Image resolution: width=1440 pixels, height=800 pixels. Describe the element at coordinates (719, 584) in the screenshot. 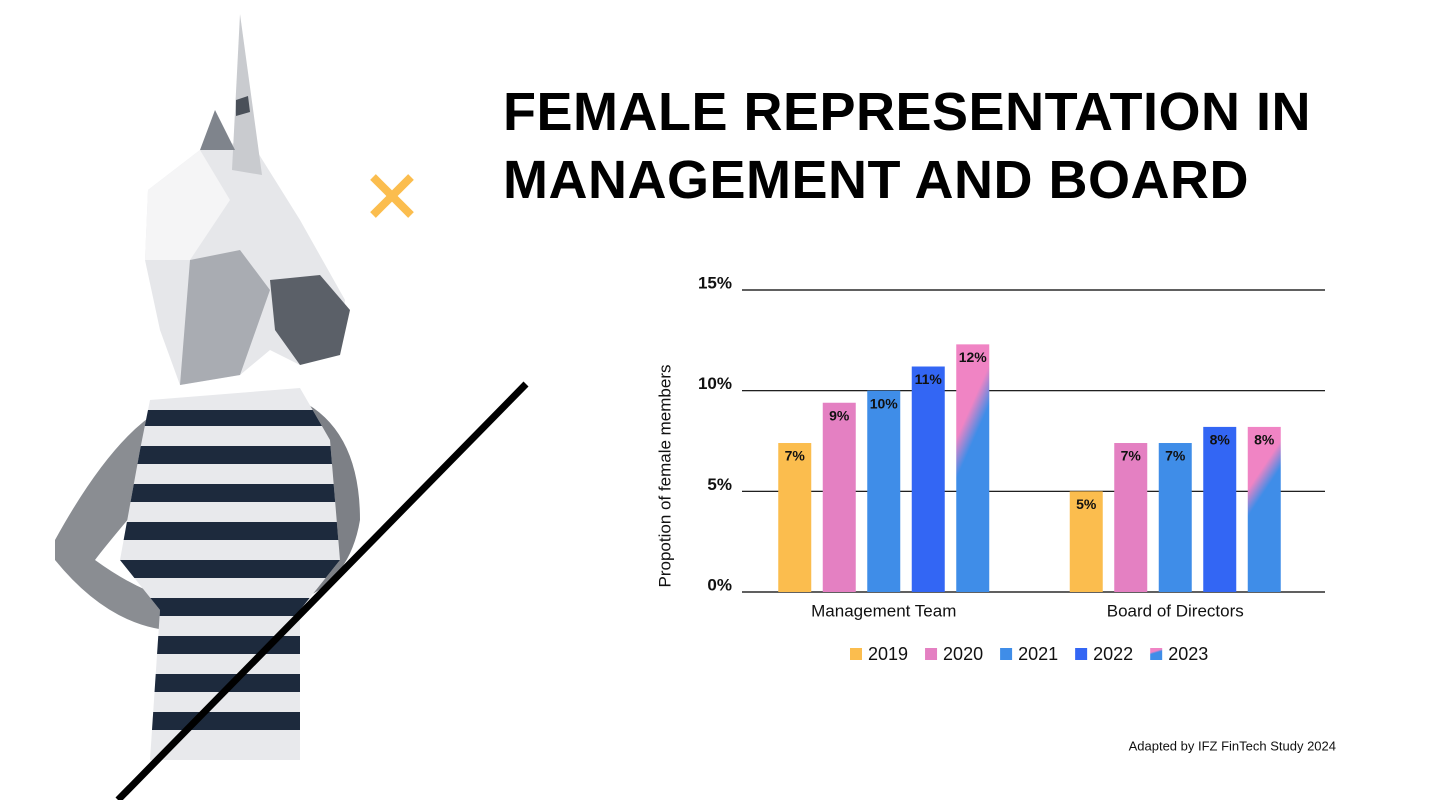

I see `y-tick-label: 0%` at that location.